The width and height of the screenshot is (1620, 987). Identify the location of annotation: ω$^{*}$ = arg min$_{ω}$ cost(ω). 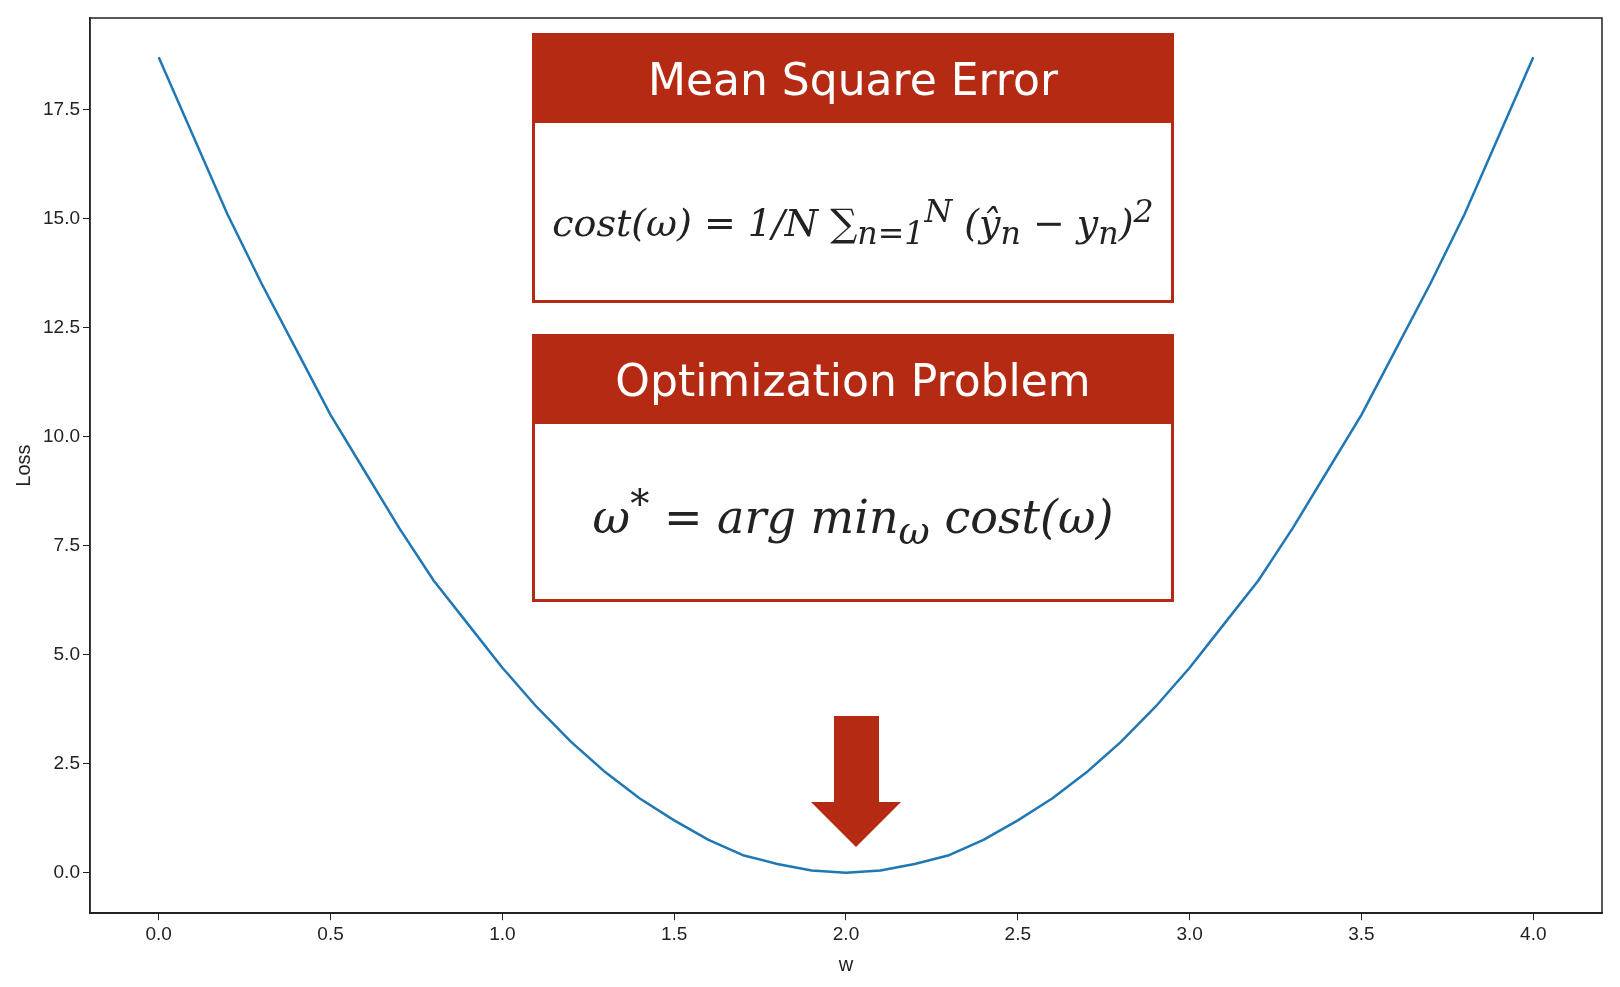
(853, 517).